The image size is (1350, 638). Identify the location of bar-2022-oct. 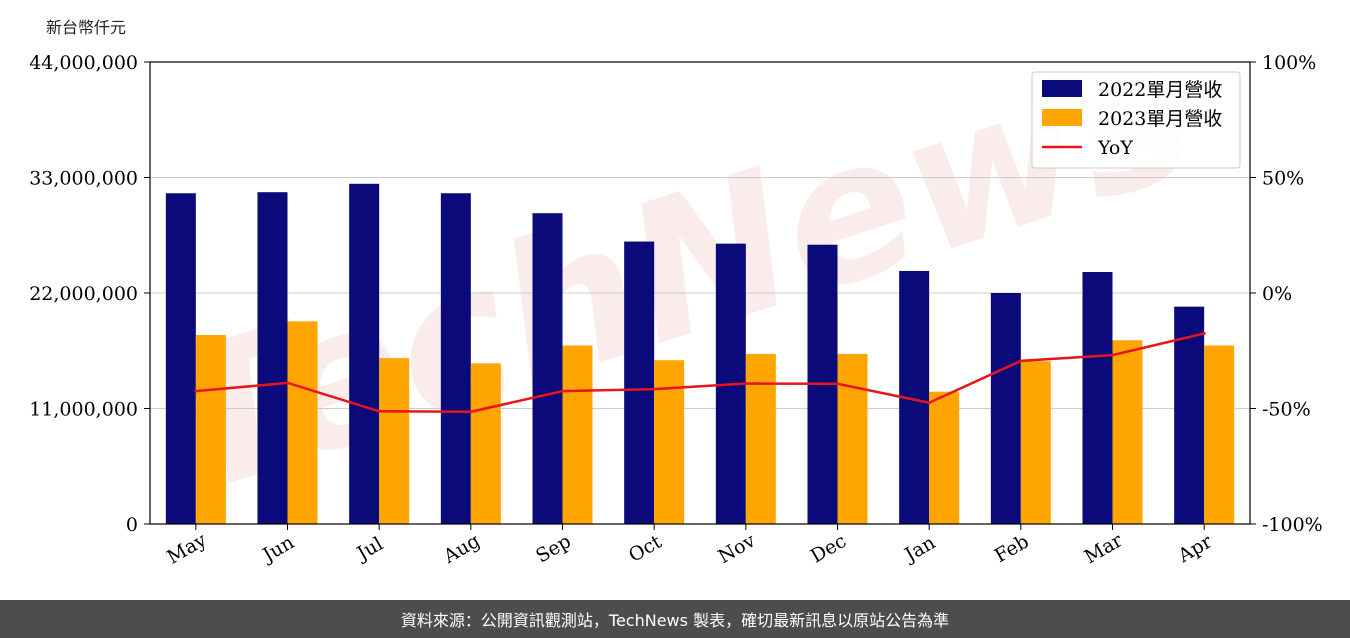
(639, 383).